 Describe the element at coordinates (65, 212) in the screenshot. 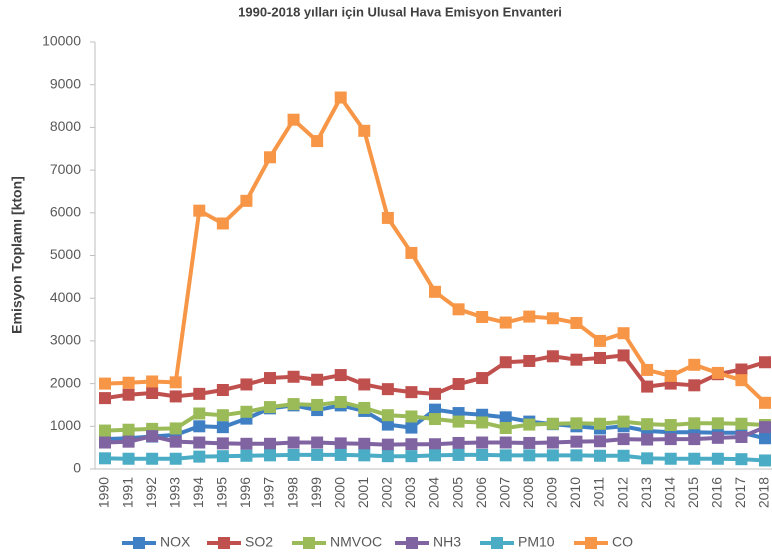

I see `y-tick-label: 6000` at that location.